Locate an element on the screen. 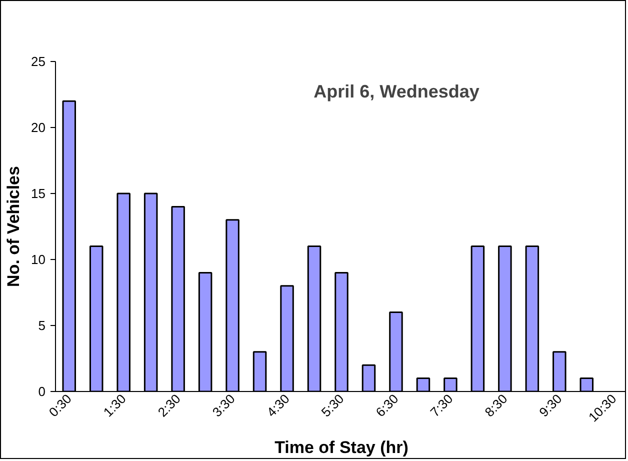 This screenshot has height=461, width=628. text: April 6, Wednesday is located at coordinates (397, 91).